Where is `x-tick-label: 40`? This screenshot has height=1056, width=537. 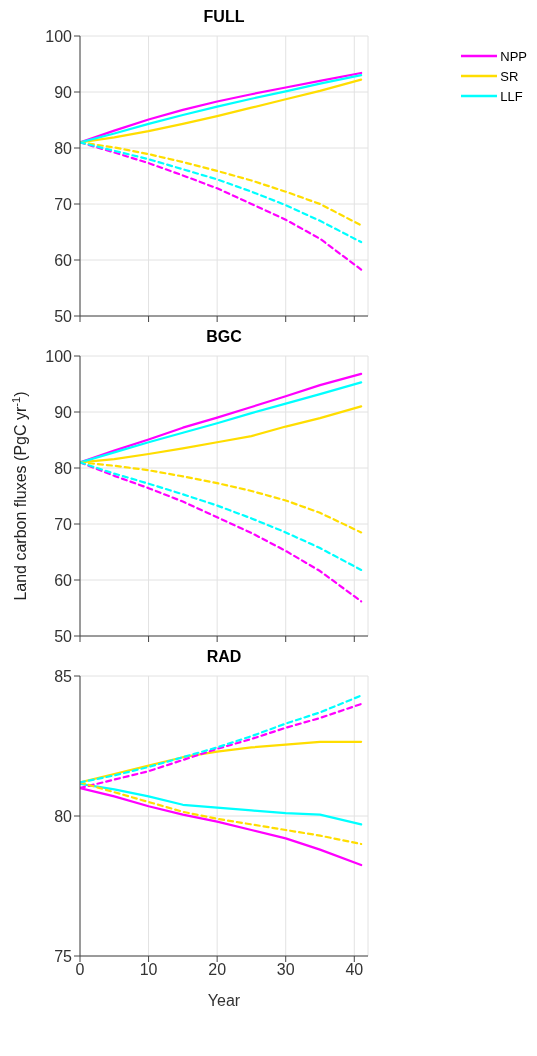
x-tick-label: 40 is located at coordinates (354, 970).